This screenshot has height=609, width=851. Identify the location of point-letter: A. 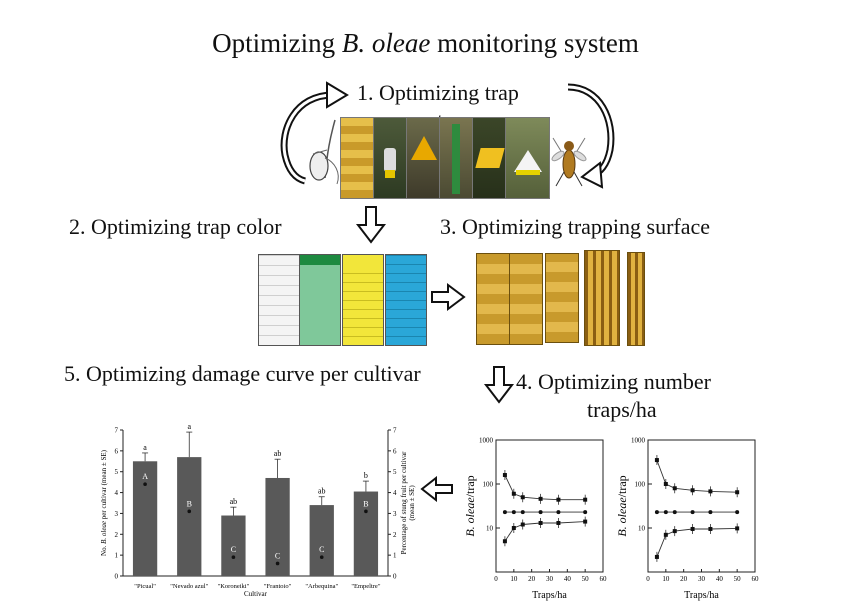
(145, 476).